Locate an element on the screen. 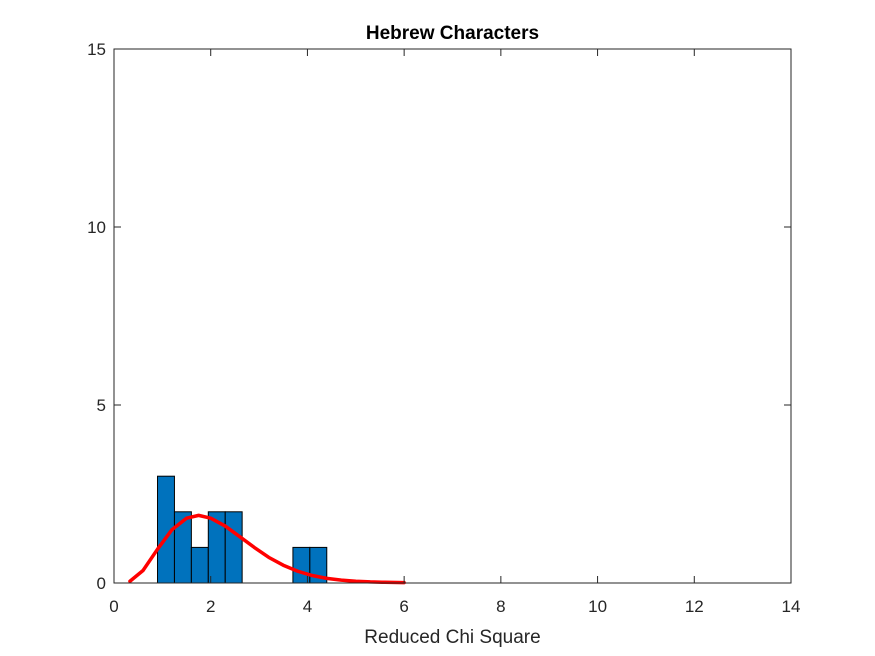 This screenshot has width=875, height=656. y-tick-label: 10 is located at coordinates (96, 227).